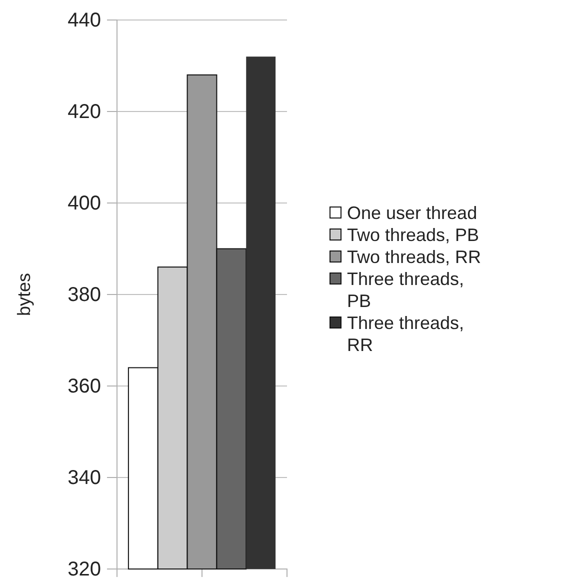 Image resolution: width=562 pixels, height=582 pixels. I want to click on y-tick-label: 340, so click(84, 477).